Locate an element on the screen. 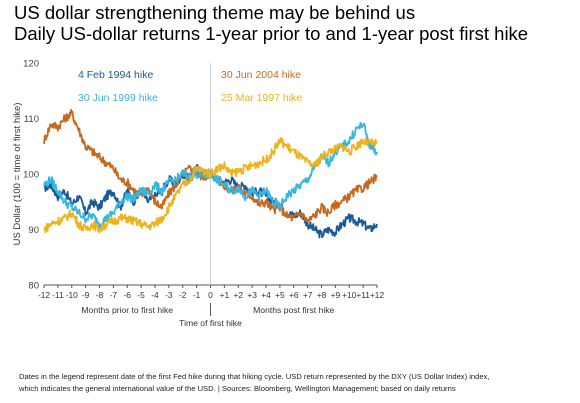 This screenshot has height=403, width=580. y-tick-label: 110 is located at coordinates (31, 119).